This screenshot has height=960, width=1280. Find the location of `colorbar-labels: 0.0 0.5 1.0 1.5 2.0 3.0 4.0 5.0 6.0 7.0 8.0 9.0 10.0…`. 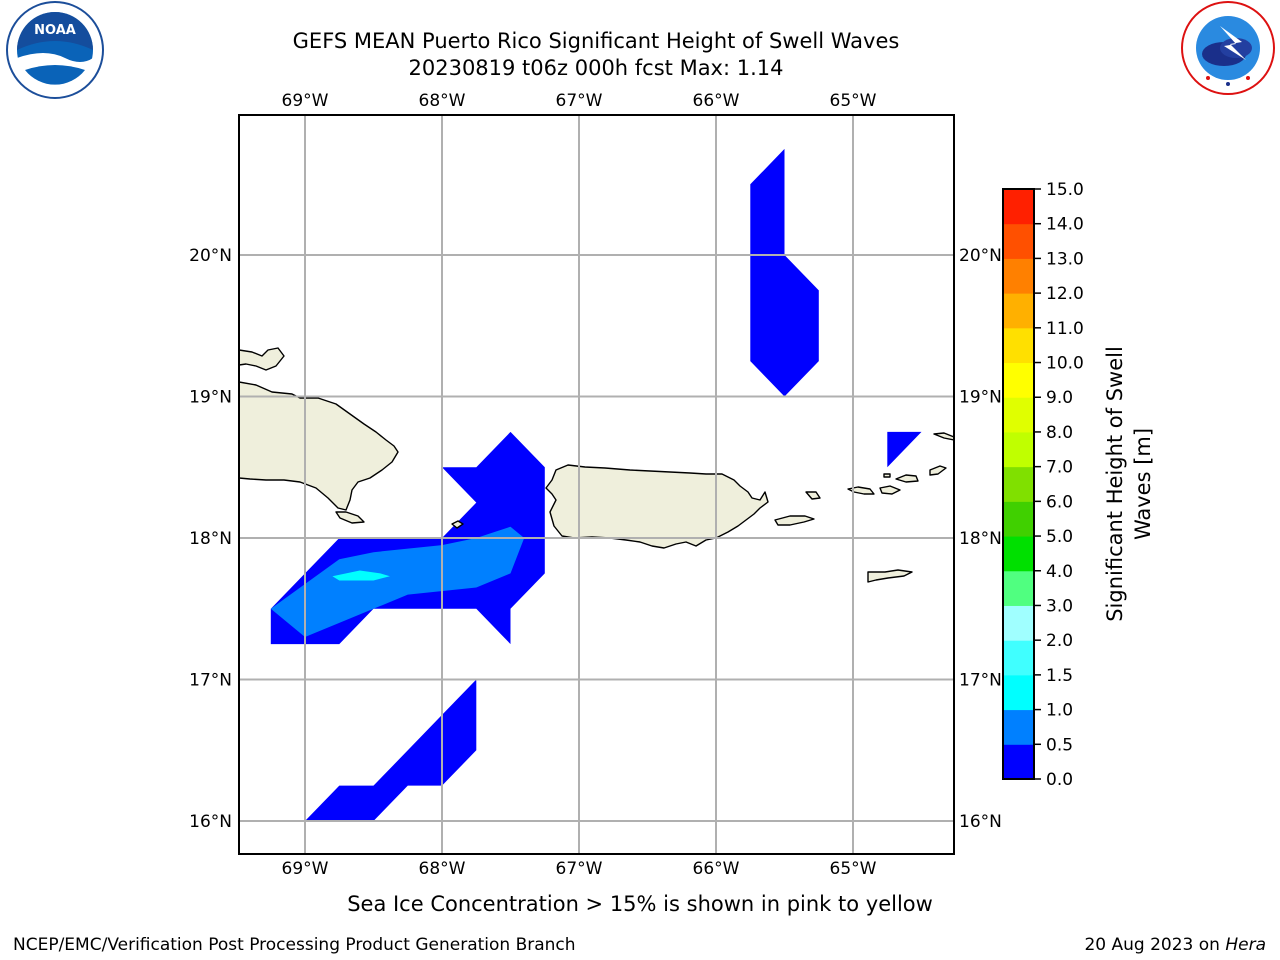

colorbar-labels: 0.0 0.5 1.0 1.5 2.0 3.0 4.0 5.0 6.0 7.0 8.0 9.0 10.0… is located at coordinates (1059, 485).